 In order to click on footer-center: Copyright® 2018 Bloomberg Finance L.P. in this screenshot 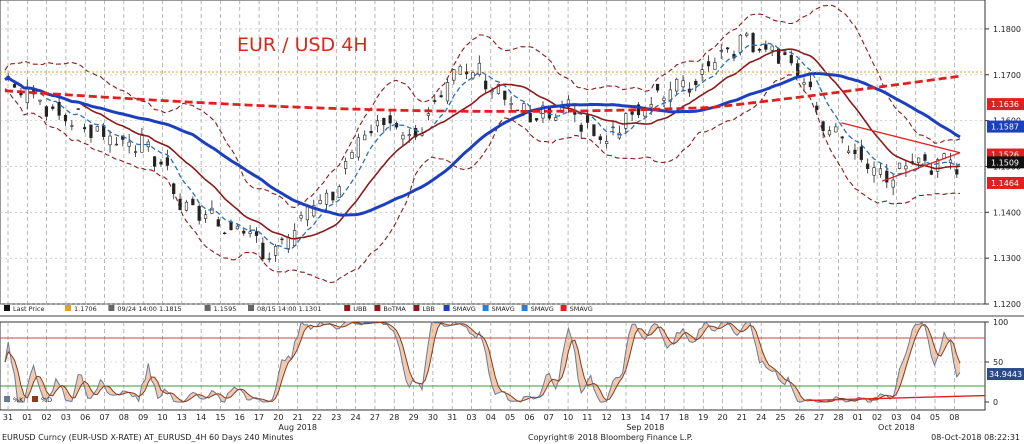, I will do `click(610, 437)`.